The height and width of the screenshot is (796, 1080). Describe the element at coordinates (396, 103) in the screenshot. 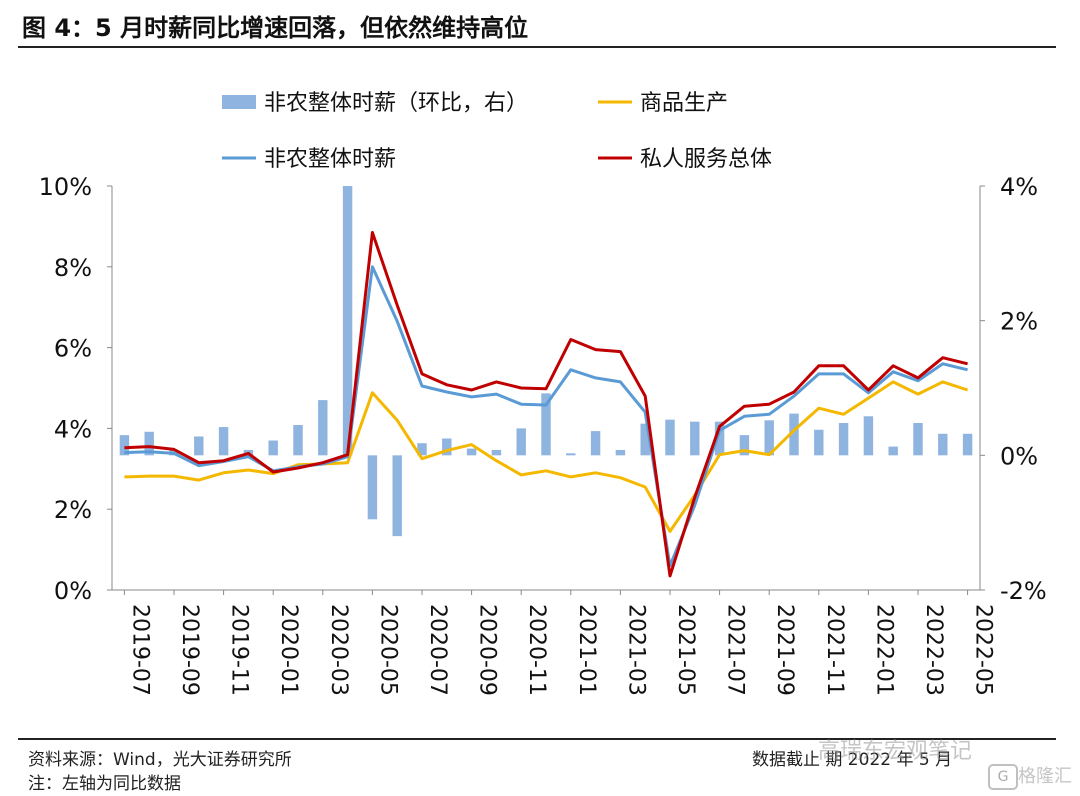

I see `legend-label: 非农整体时薪（环比，右）` at that location.